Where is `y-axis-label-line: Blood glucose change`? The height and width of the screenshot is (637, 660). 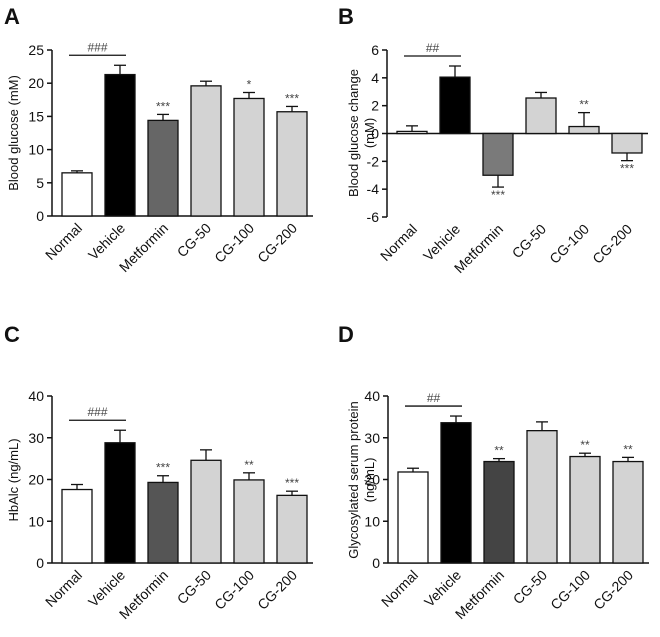 y-axis-label-line: Blood glucose change is located at coordinates (353, 133).